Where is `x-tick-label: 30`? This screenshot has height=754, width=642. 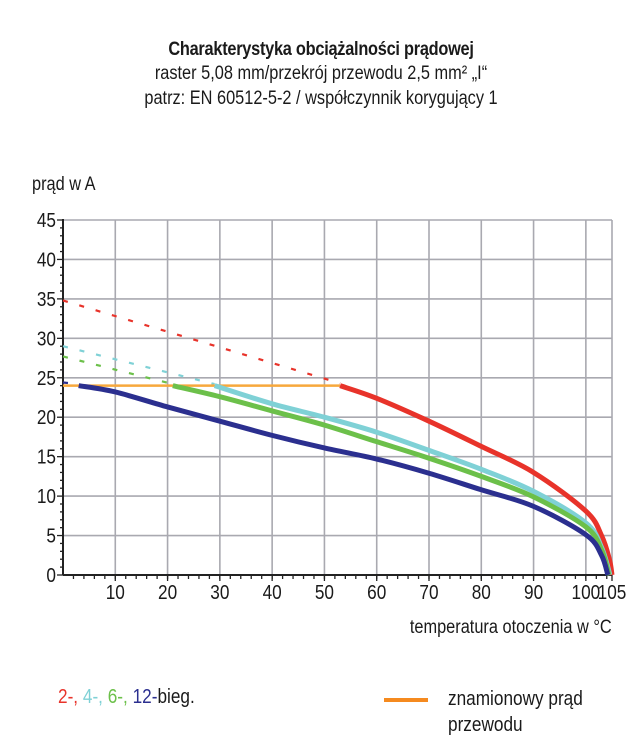
x-tick-label: 30 is located at coordinates (219, 592).